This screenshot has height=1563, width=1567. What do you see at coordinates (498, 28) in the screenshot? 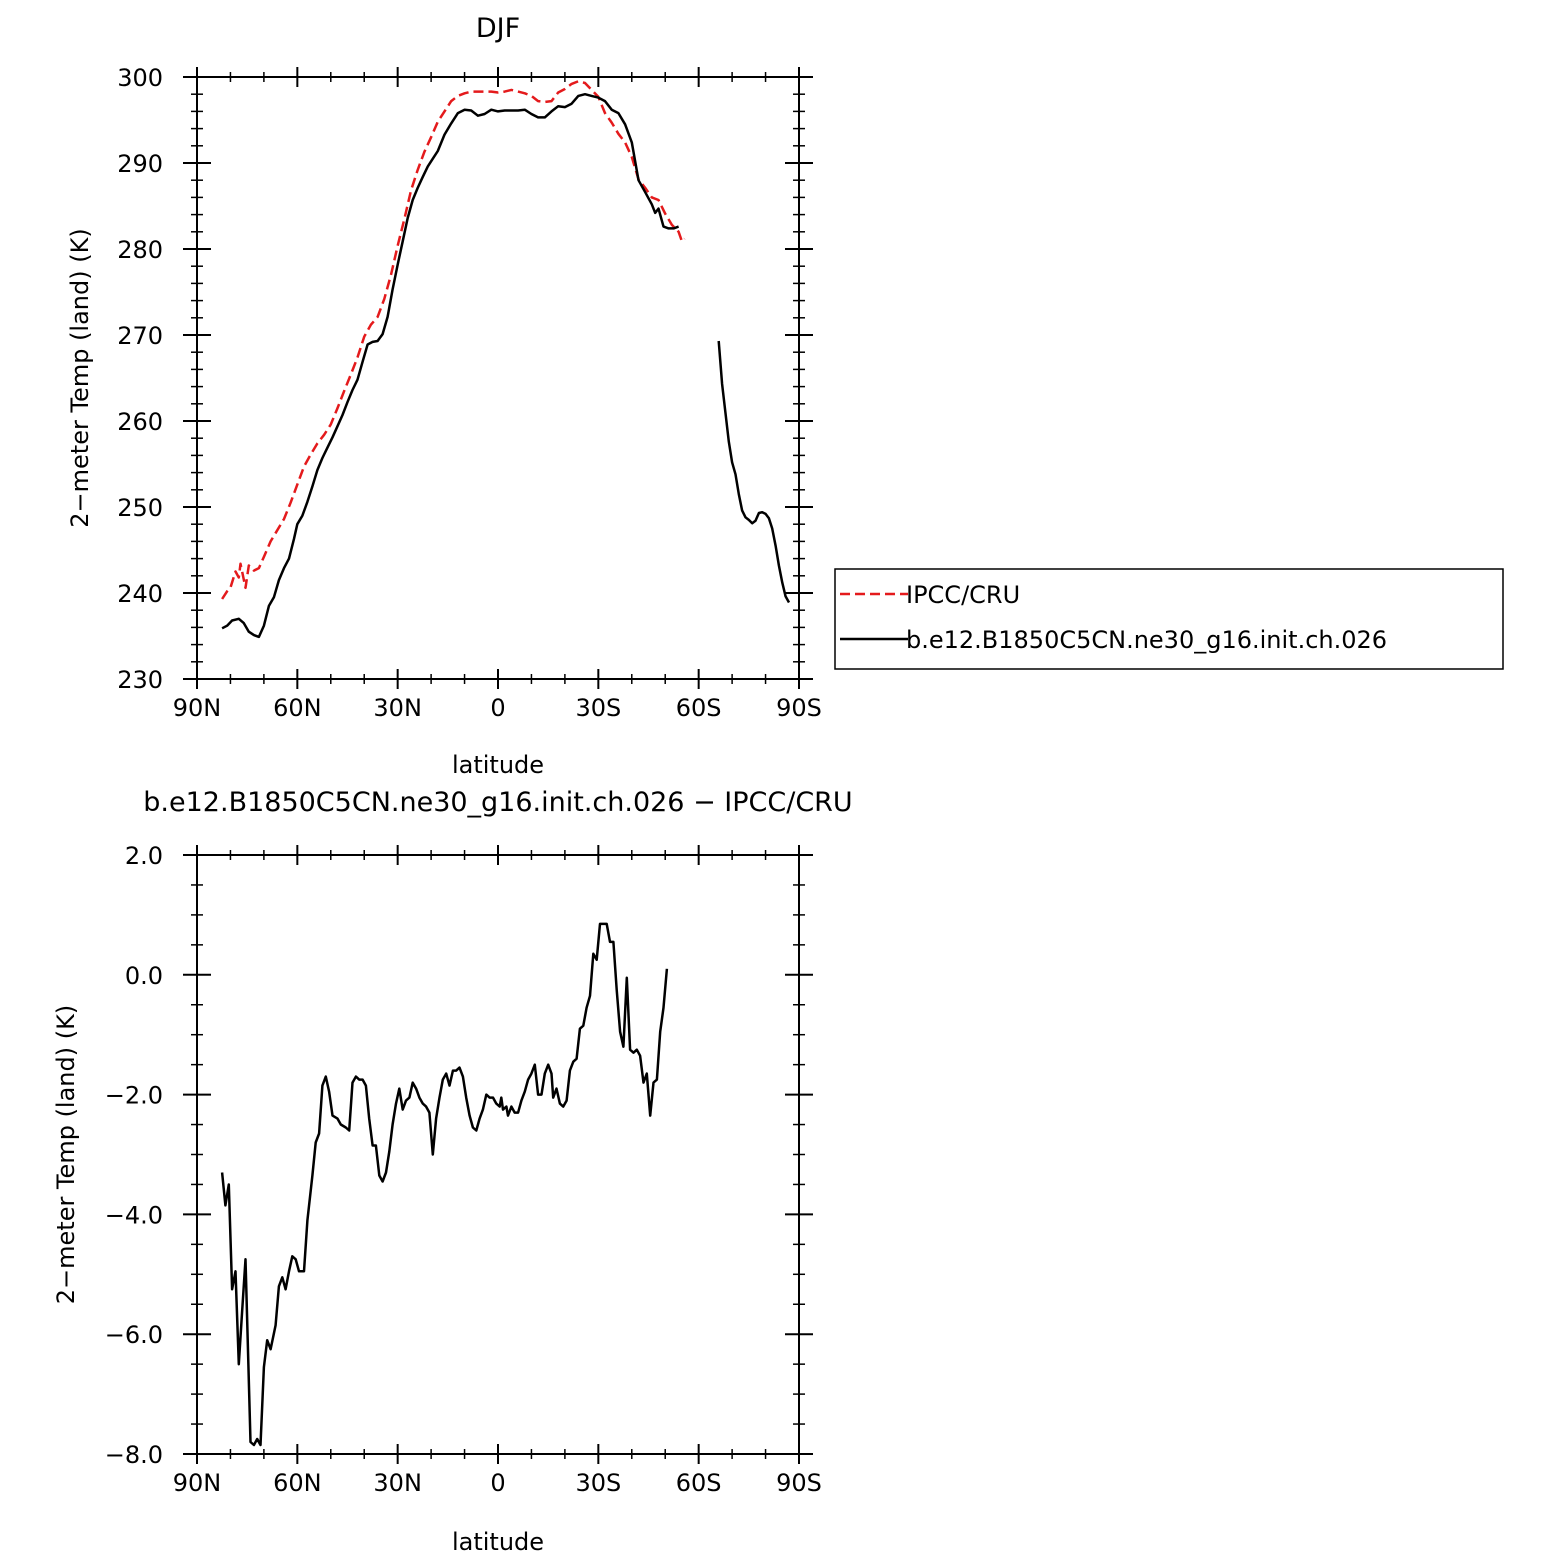
I see `chart-title: DJF` at bounding box center [498, 28].